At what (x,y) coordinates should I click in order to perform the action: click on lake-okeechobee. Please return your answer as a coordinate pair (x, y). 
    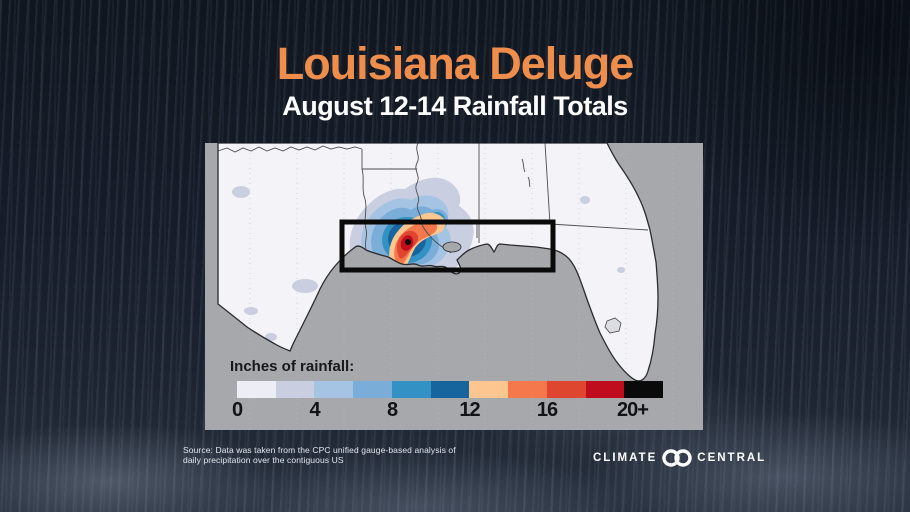
    Looking at the image, I should click on (613, 325).